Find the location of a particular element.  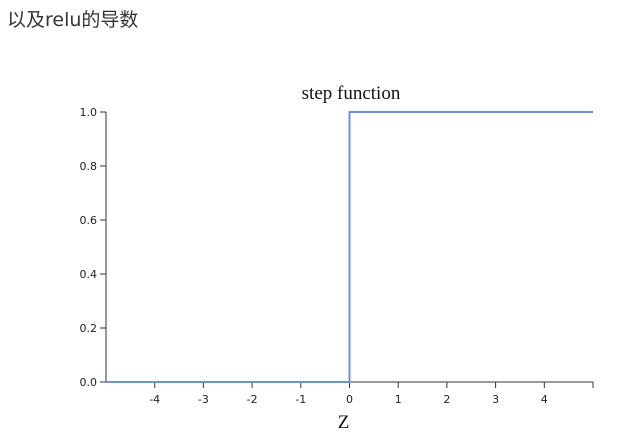

x-tick-label: 0 is located at coordinates (349, 399).